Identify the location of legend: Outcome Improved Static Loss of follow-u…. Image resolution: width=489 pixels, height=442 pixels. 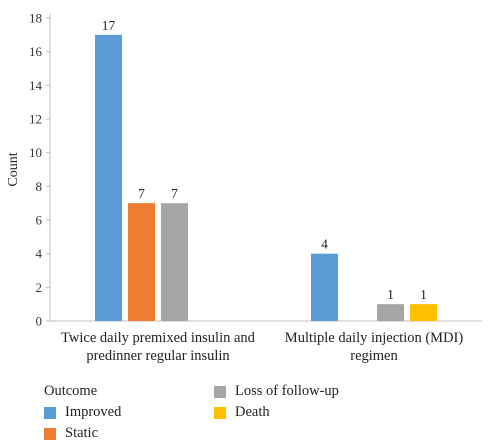
(264, 412).